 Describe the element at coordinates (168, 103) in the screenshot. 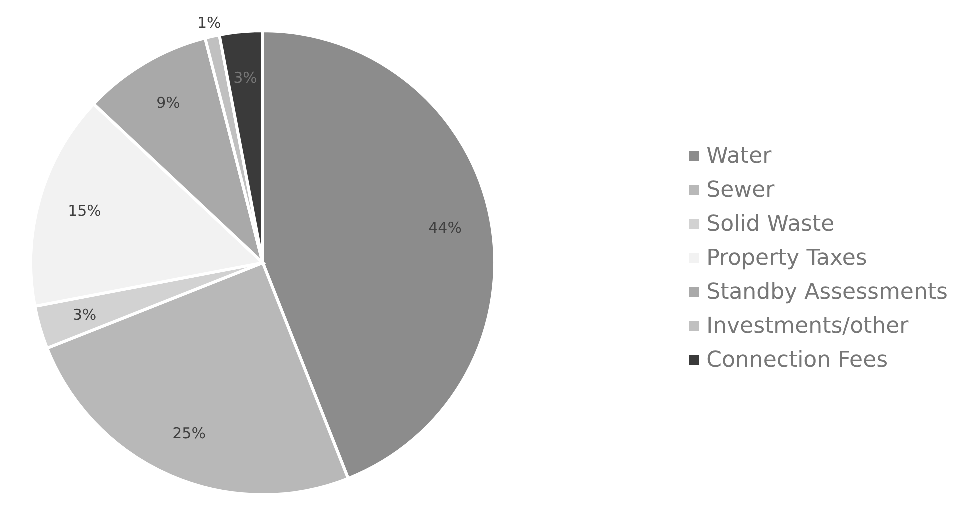

I see `data-label: 9%` at that location.